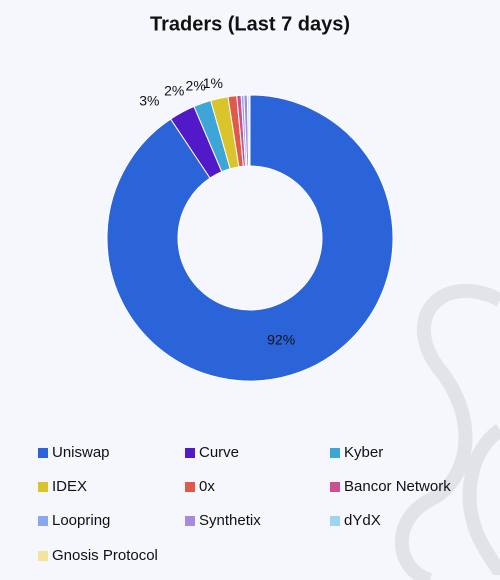 This screenshot has height=580, width=500. Describe the element at coordinates (149, 100) in the screenshot. I see `data-label: 3%` at that location.